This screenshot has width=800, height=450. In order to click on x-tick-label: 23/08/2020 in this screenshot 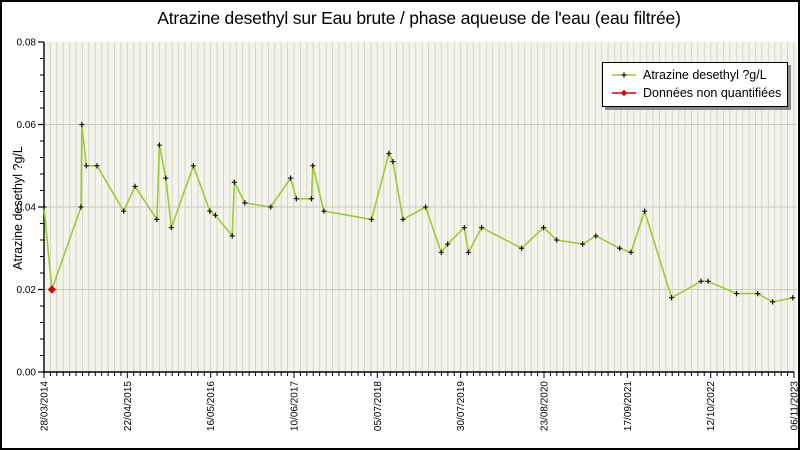, I will do `click(545, 406)`.